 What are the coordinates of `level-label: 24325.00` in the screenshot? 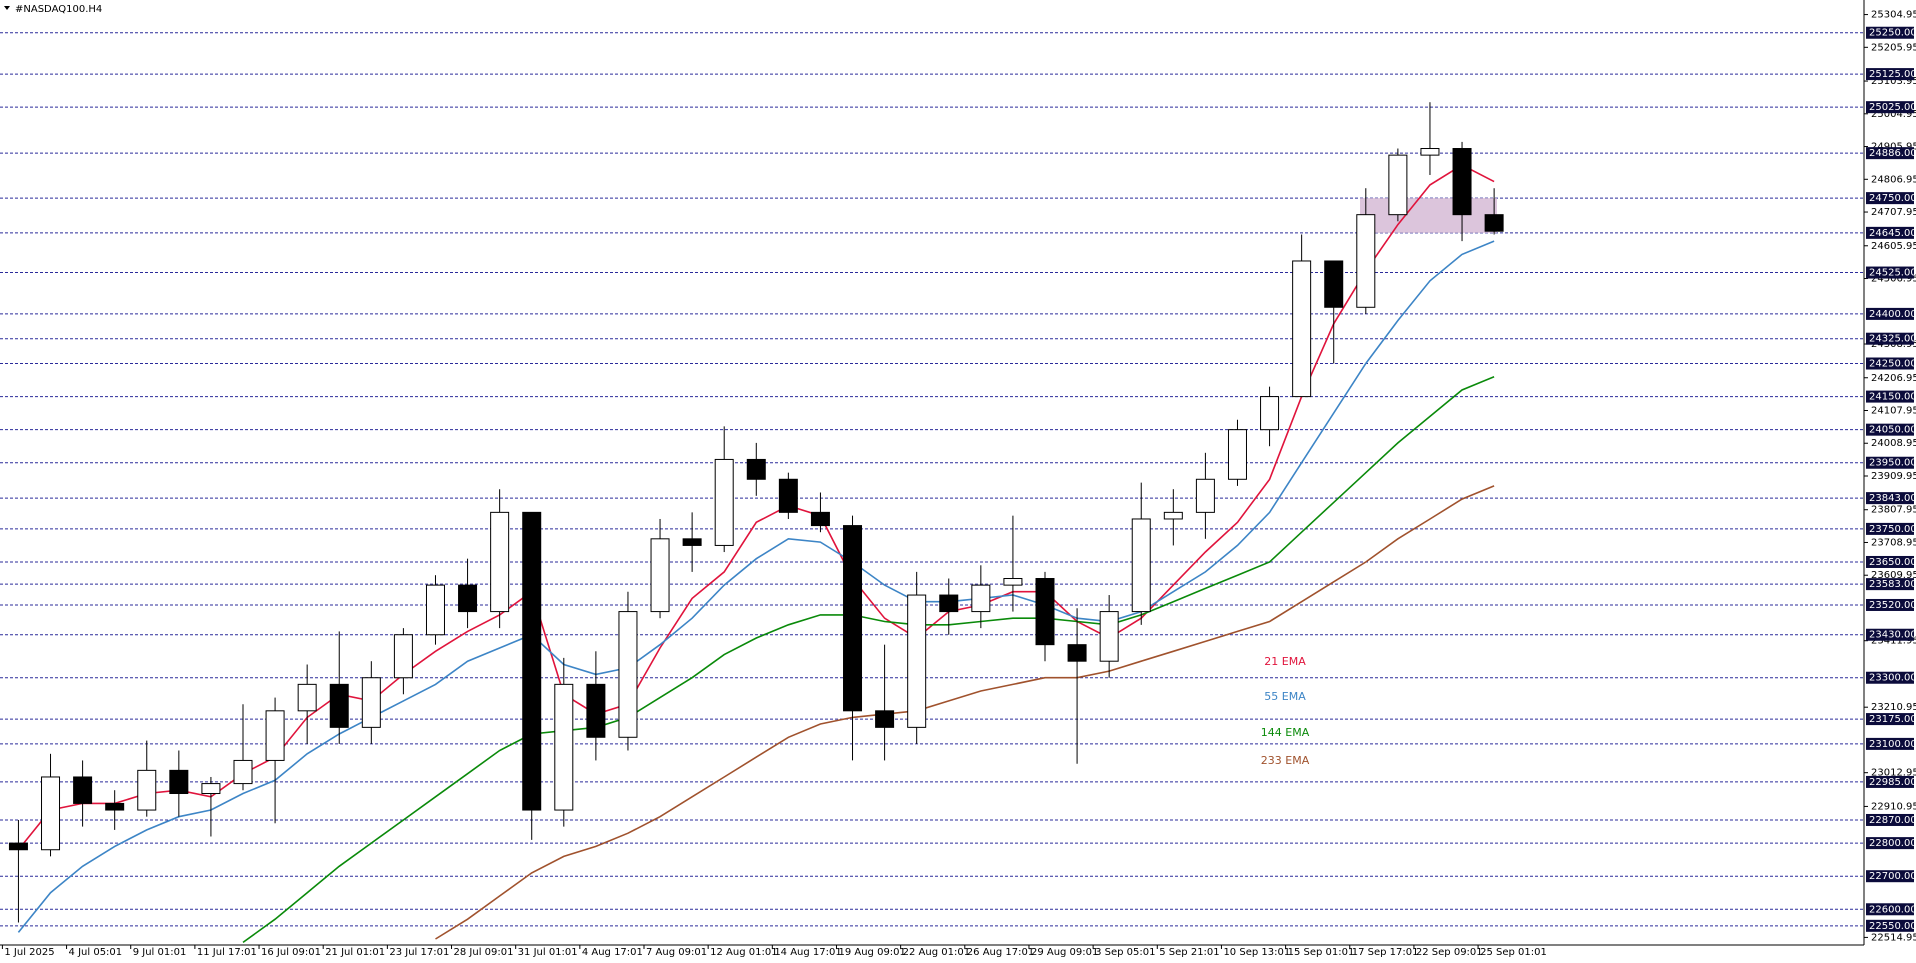 It's located at (1892, 339).